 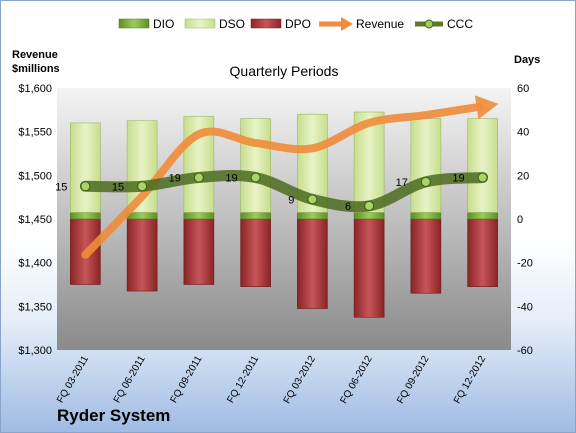 What do you see at coordinates (525, 307) in the screenshot?
I see `y-right-tick-label: -40` at bounding box center [525, 307].